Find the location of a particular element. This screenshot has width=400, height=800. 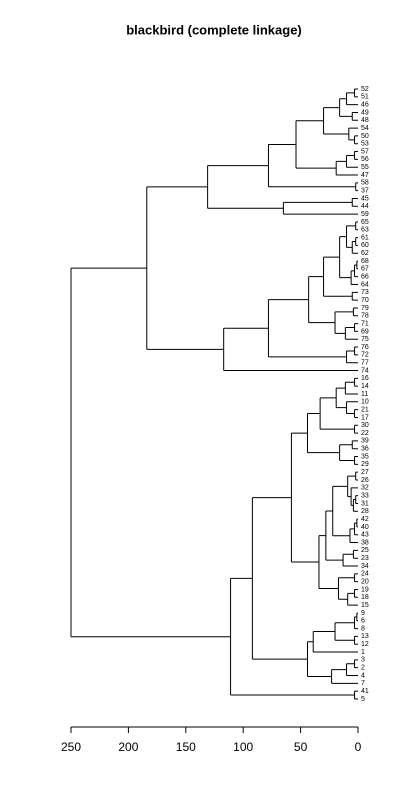

leaf-label: 53 is located at coordinates (365, 144).